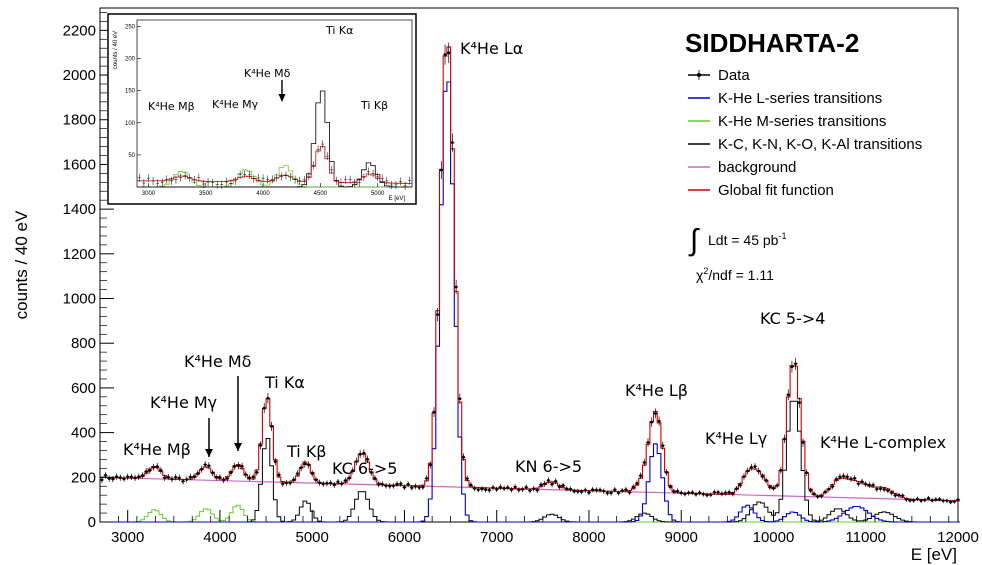 Image resolution: width=982 pixels, height=565 pixels. I want to click on peak-label: K⁴He Lα, so click(491, 48).